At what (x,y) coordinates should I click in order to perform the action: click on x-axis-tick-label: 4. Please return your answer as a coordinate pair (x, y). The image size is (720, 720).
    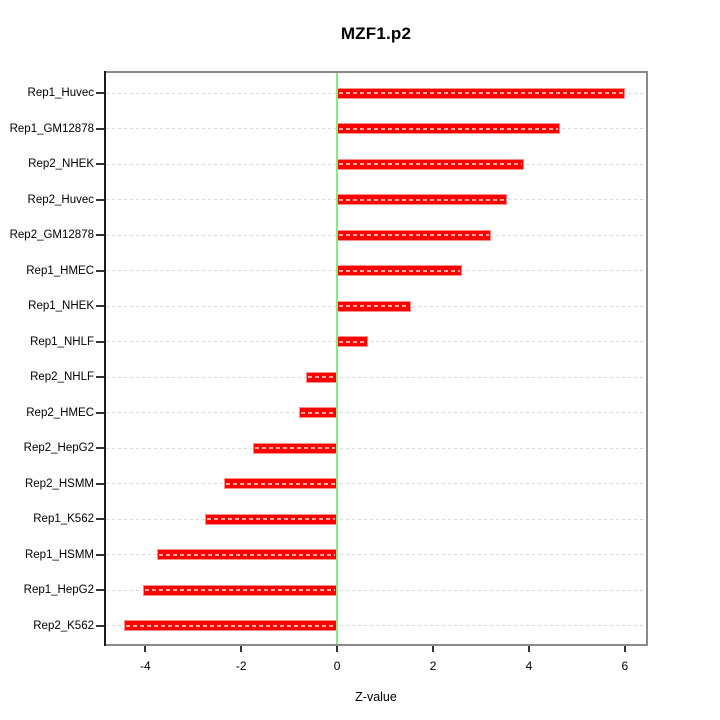
    Looking at the image, I should click on (529, 666).